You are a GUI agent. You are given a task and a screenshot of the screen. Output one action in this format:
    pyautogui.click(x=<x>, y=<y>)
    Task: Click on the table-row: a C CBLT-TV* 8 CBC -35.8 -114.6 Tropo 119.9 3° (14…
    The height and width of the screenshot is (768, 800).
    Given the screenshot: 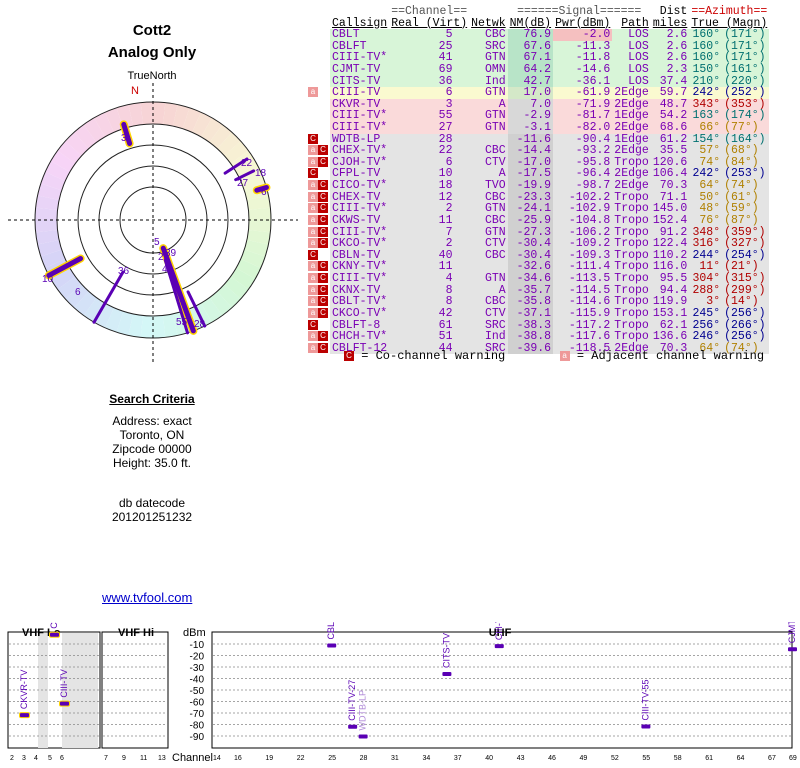 What is the action you would take?
    pyautogui.click(x=538, y=302)
    